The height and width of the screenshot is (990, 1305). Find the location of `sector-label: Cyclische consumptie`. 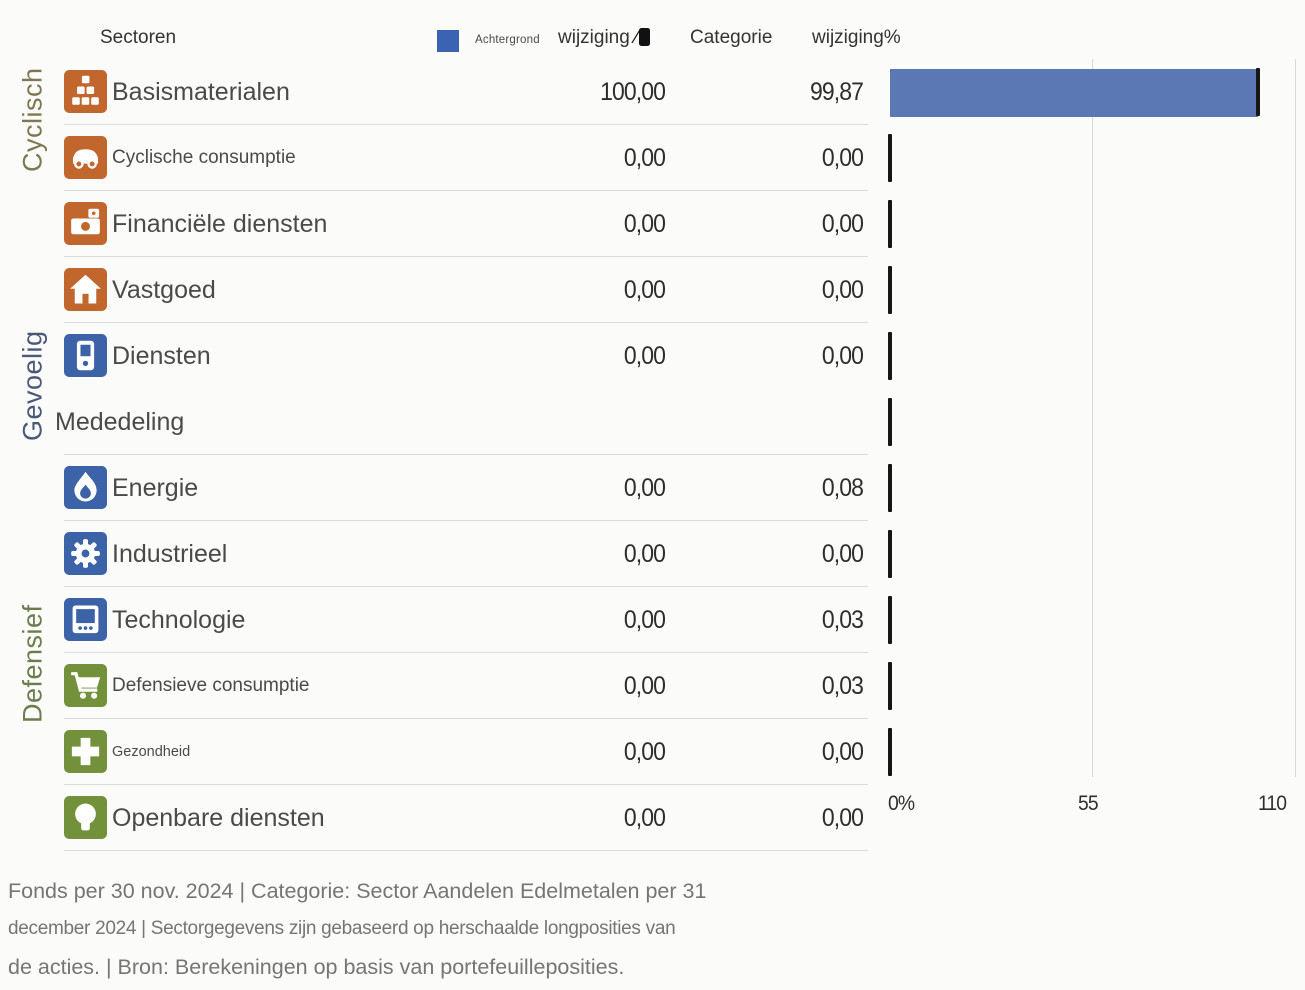

sector-label: Cyclische consumptie is located at coordinates (204, 157).